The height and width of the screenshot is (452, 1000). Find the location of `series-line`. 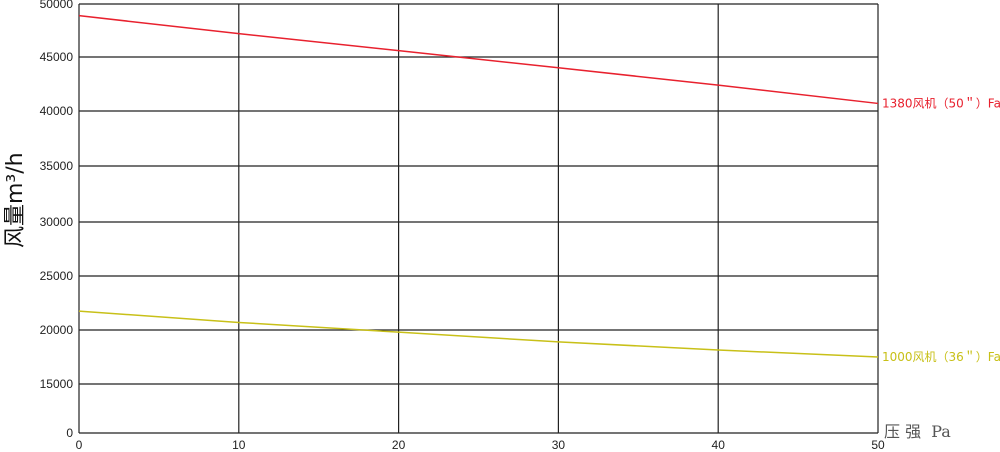

series-line is located at coordinates (478, 334).